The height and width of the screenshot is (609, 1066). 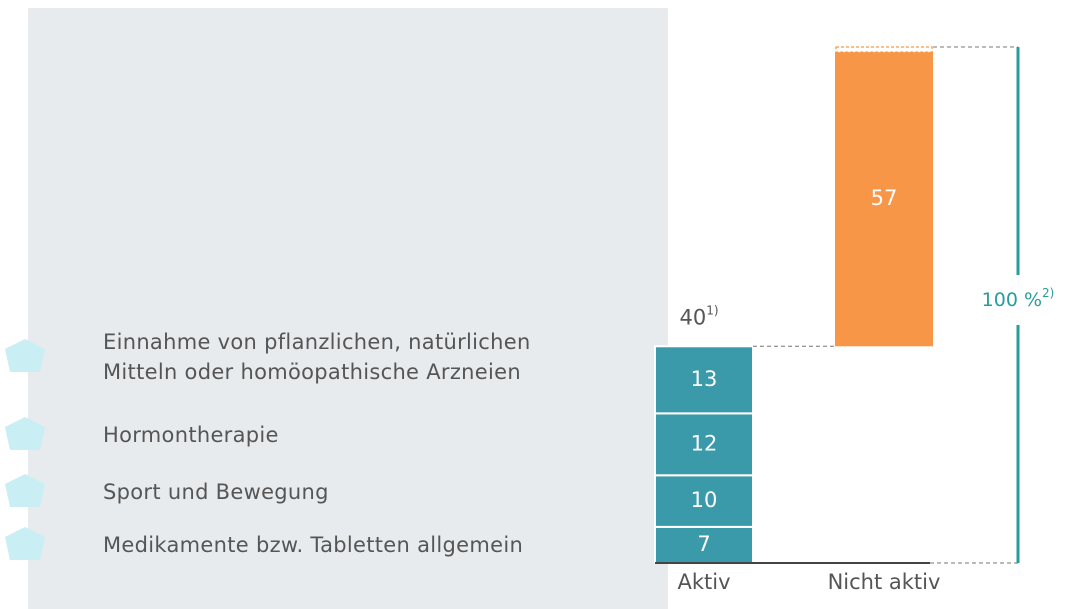 I want to click on legend-label: Sport und Bewegung, so click(x=216, y=492).